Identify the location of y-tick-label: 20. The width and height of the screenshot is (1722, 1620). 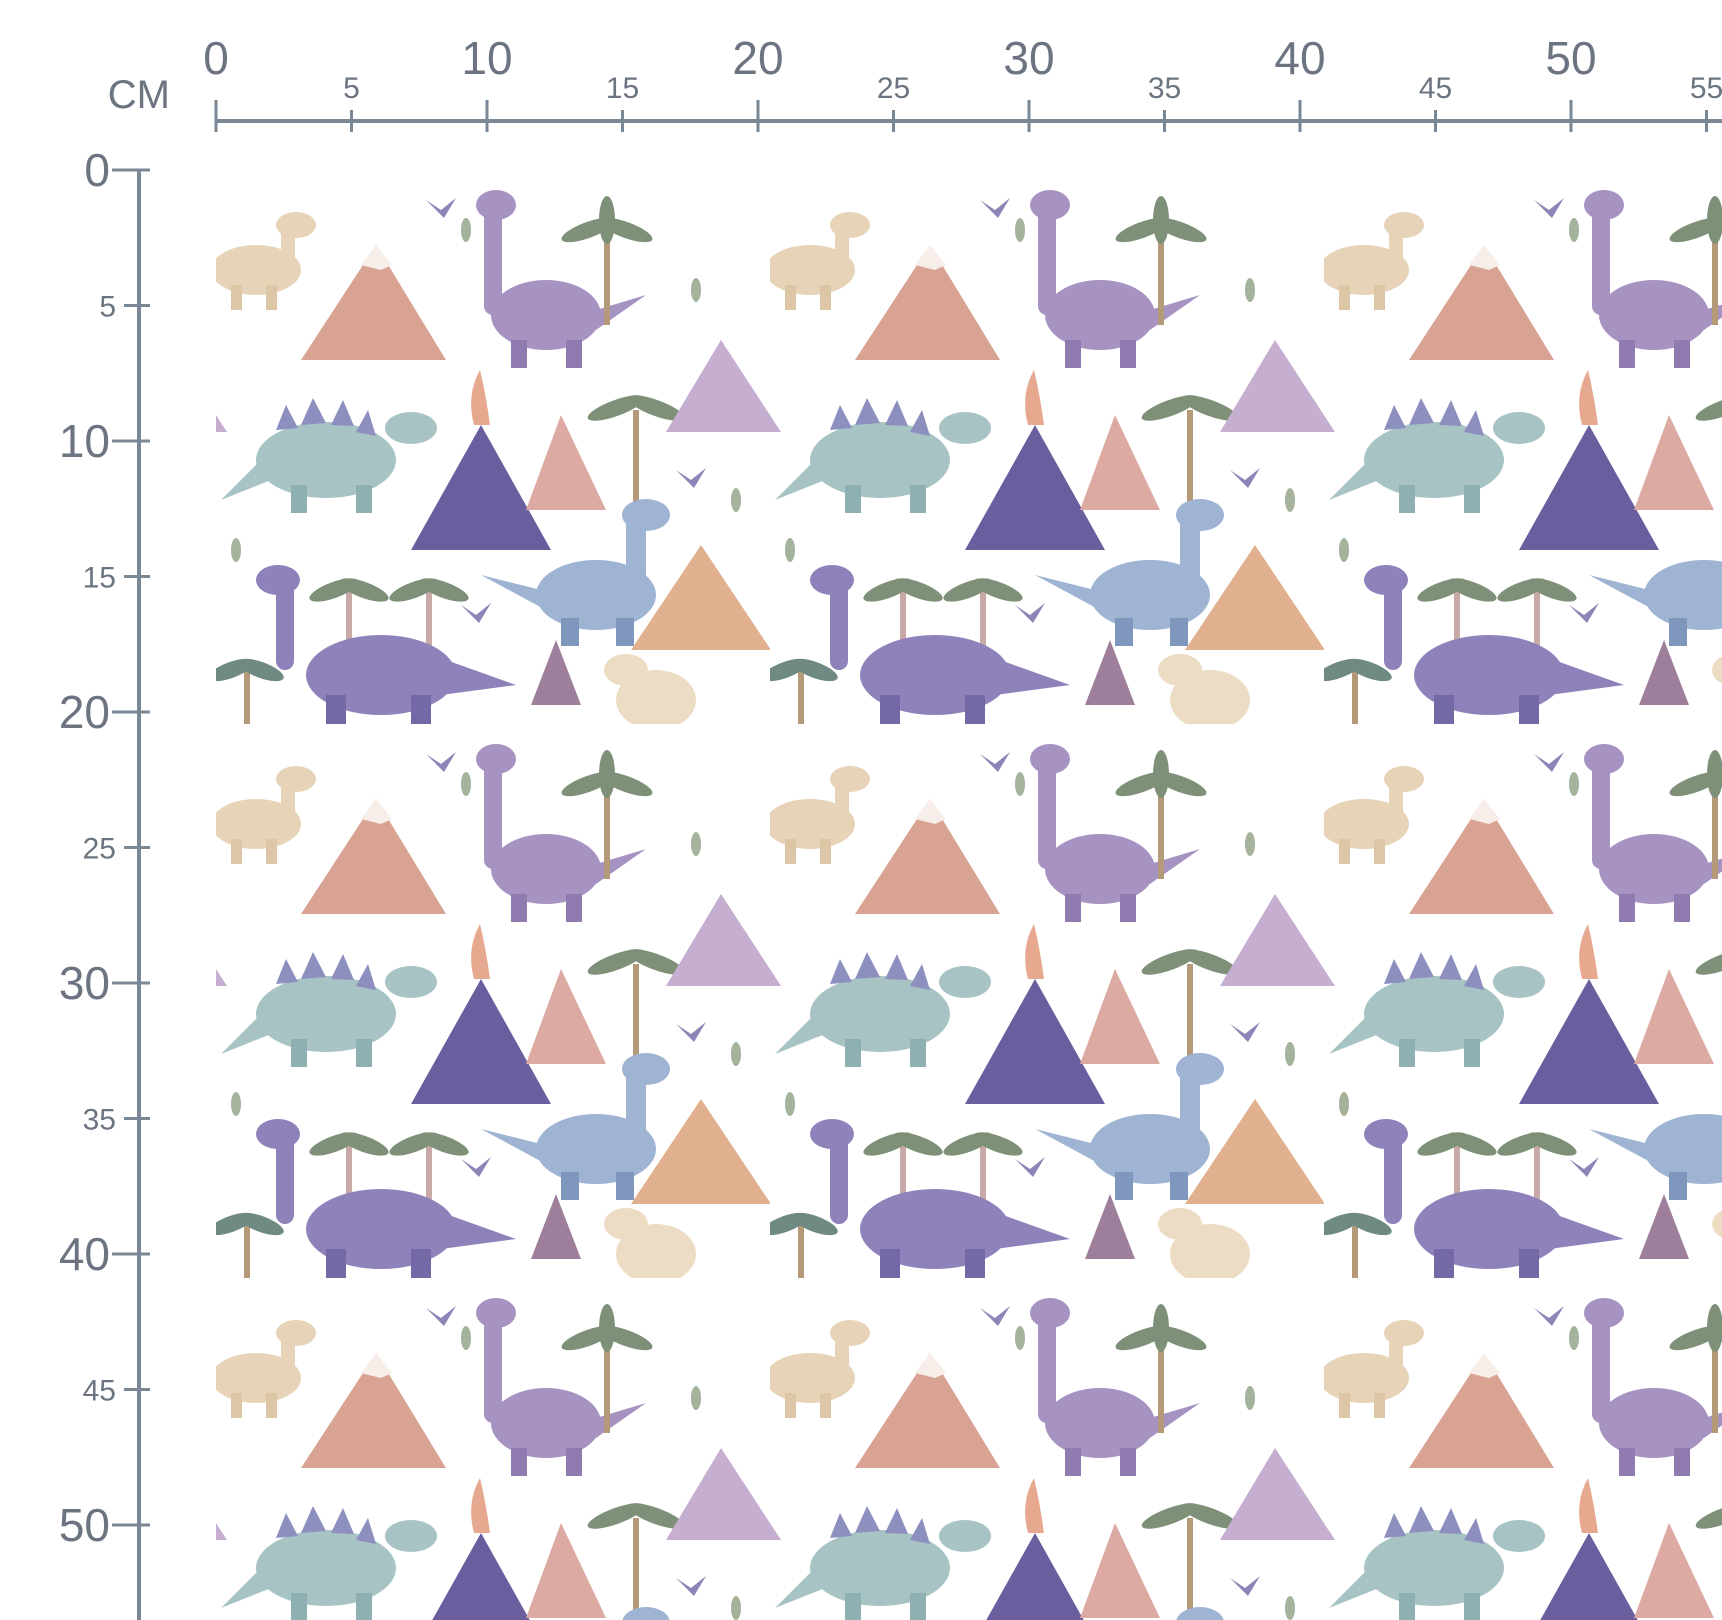
(84, 712).